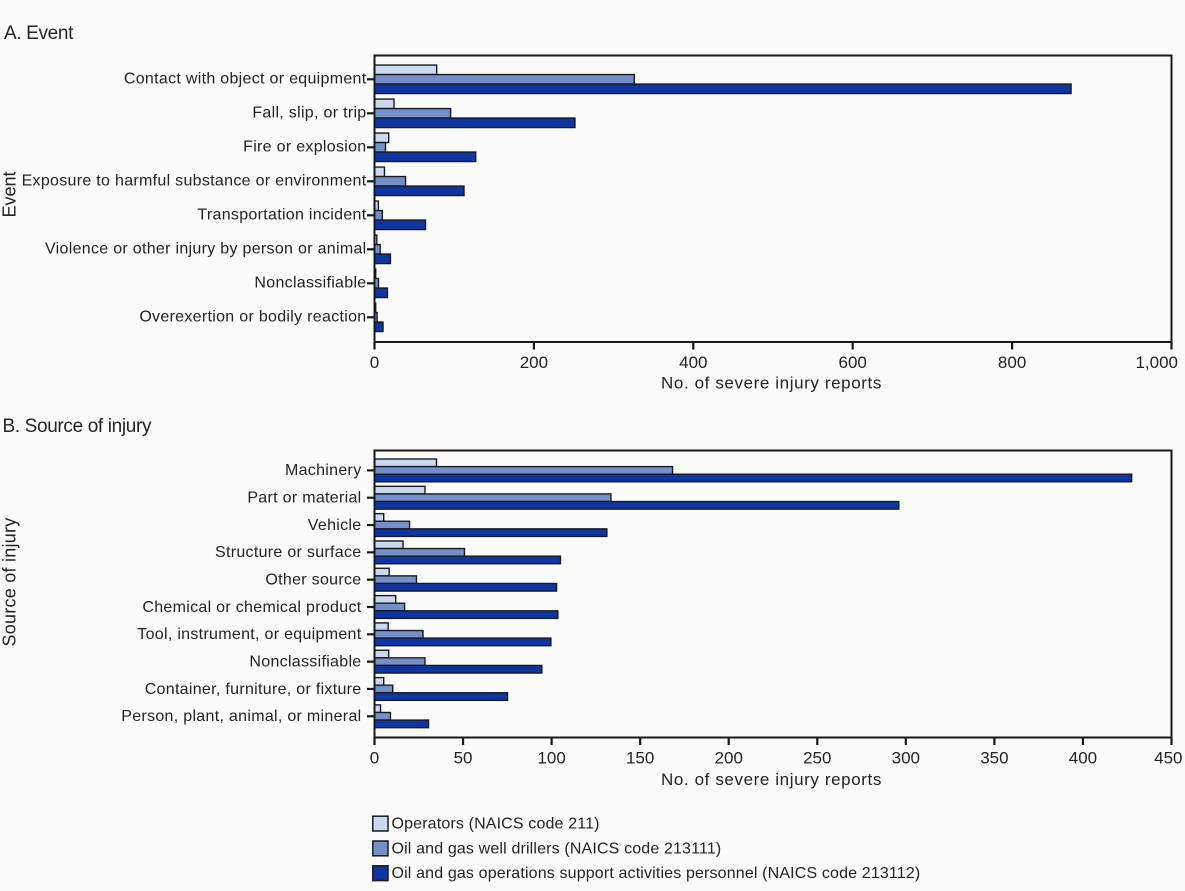 This screenshot has height=891, width=1185. What do you see at coordinates (335, 525) in the screenshot?
I see `svg-text: Vehicle` at bounding box center [335, 525].